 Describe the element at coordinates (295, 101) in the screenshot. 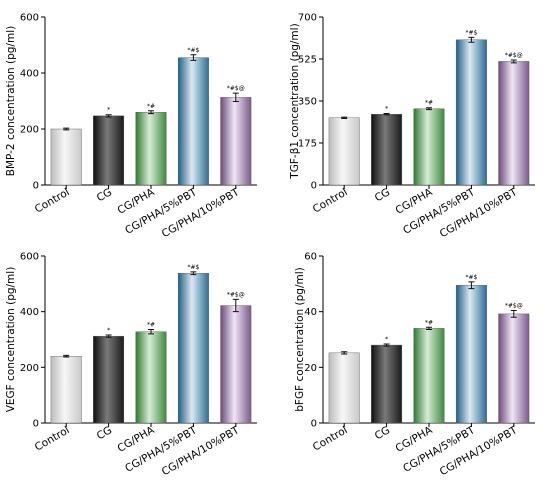

I see `y-axis-label: TGF-β1 concentration (pg/ml)` at that location.